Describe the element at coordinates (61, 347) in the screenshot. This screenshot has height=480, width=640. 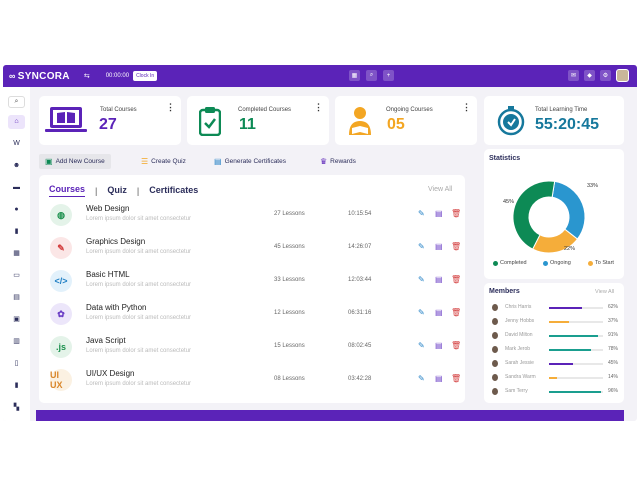
I see `course-icon: .js` at that location.